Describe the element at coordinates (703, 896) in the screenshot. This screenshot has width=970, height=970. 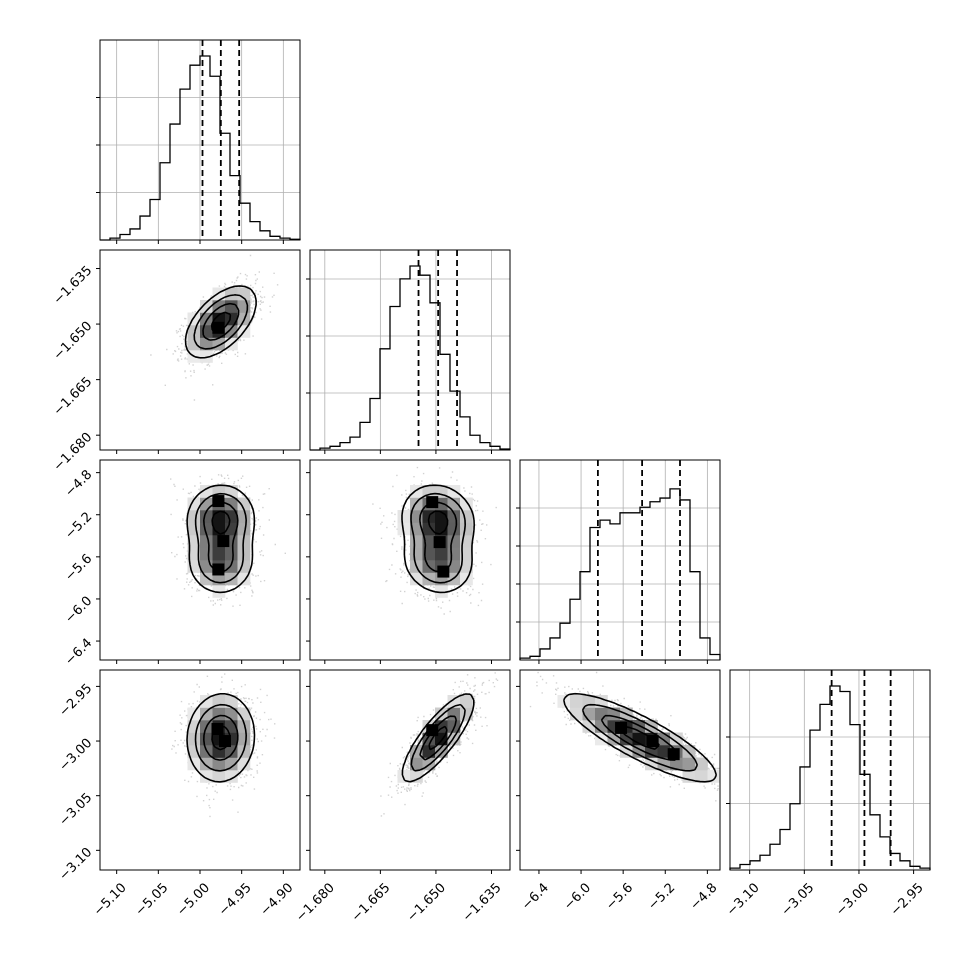
I see `x-tick-label-2: −4.8` at that location.